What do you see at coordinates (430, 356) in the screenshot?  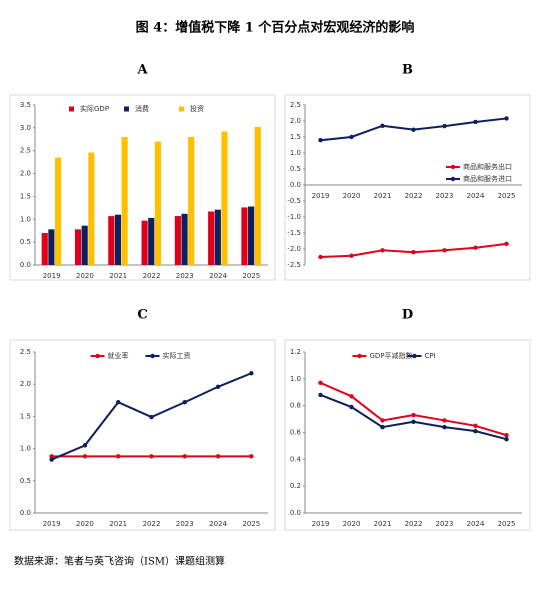 I see `legend-label: CPI` at bounding box center [430, 356].